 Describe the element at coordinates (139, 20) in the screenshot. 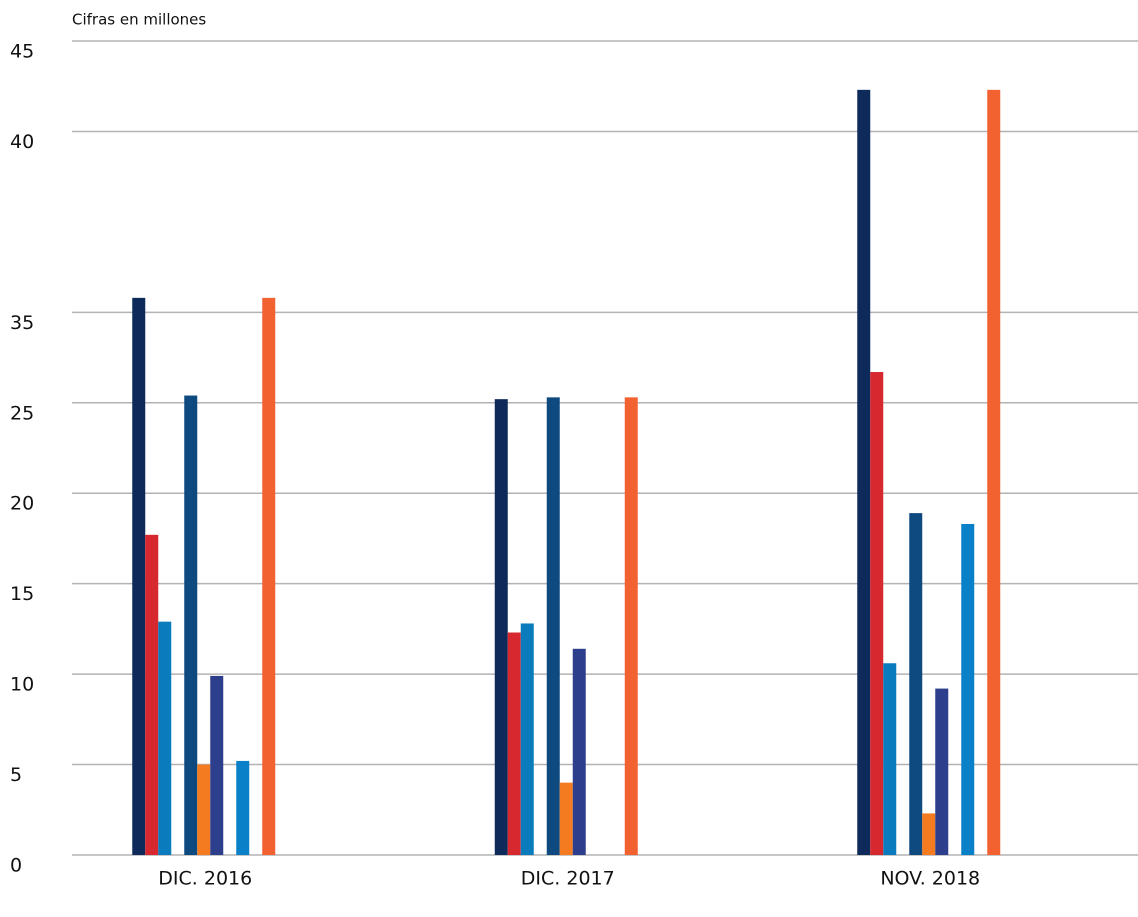

I see `chart-subtitle: Cifras en millones` at that location.